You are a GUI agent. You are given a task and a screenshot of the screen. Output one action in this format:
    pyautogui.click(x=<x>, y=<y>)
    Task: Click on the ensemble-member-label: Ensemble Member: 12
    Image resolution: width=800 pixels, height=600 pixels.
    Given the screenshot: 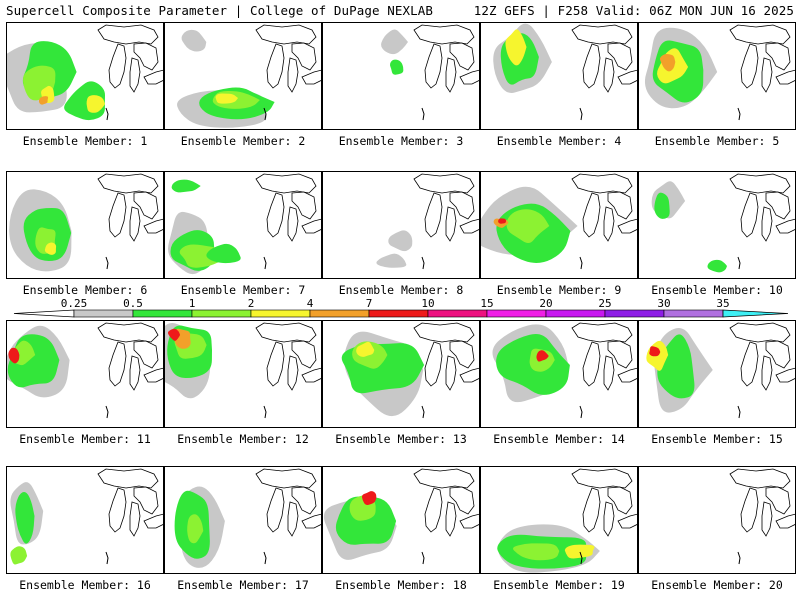 What is the action you would take?
    pyautogui.click(x=243, y=439)
    